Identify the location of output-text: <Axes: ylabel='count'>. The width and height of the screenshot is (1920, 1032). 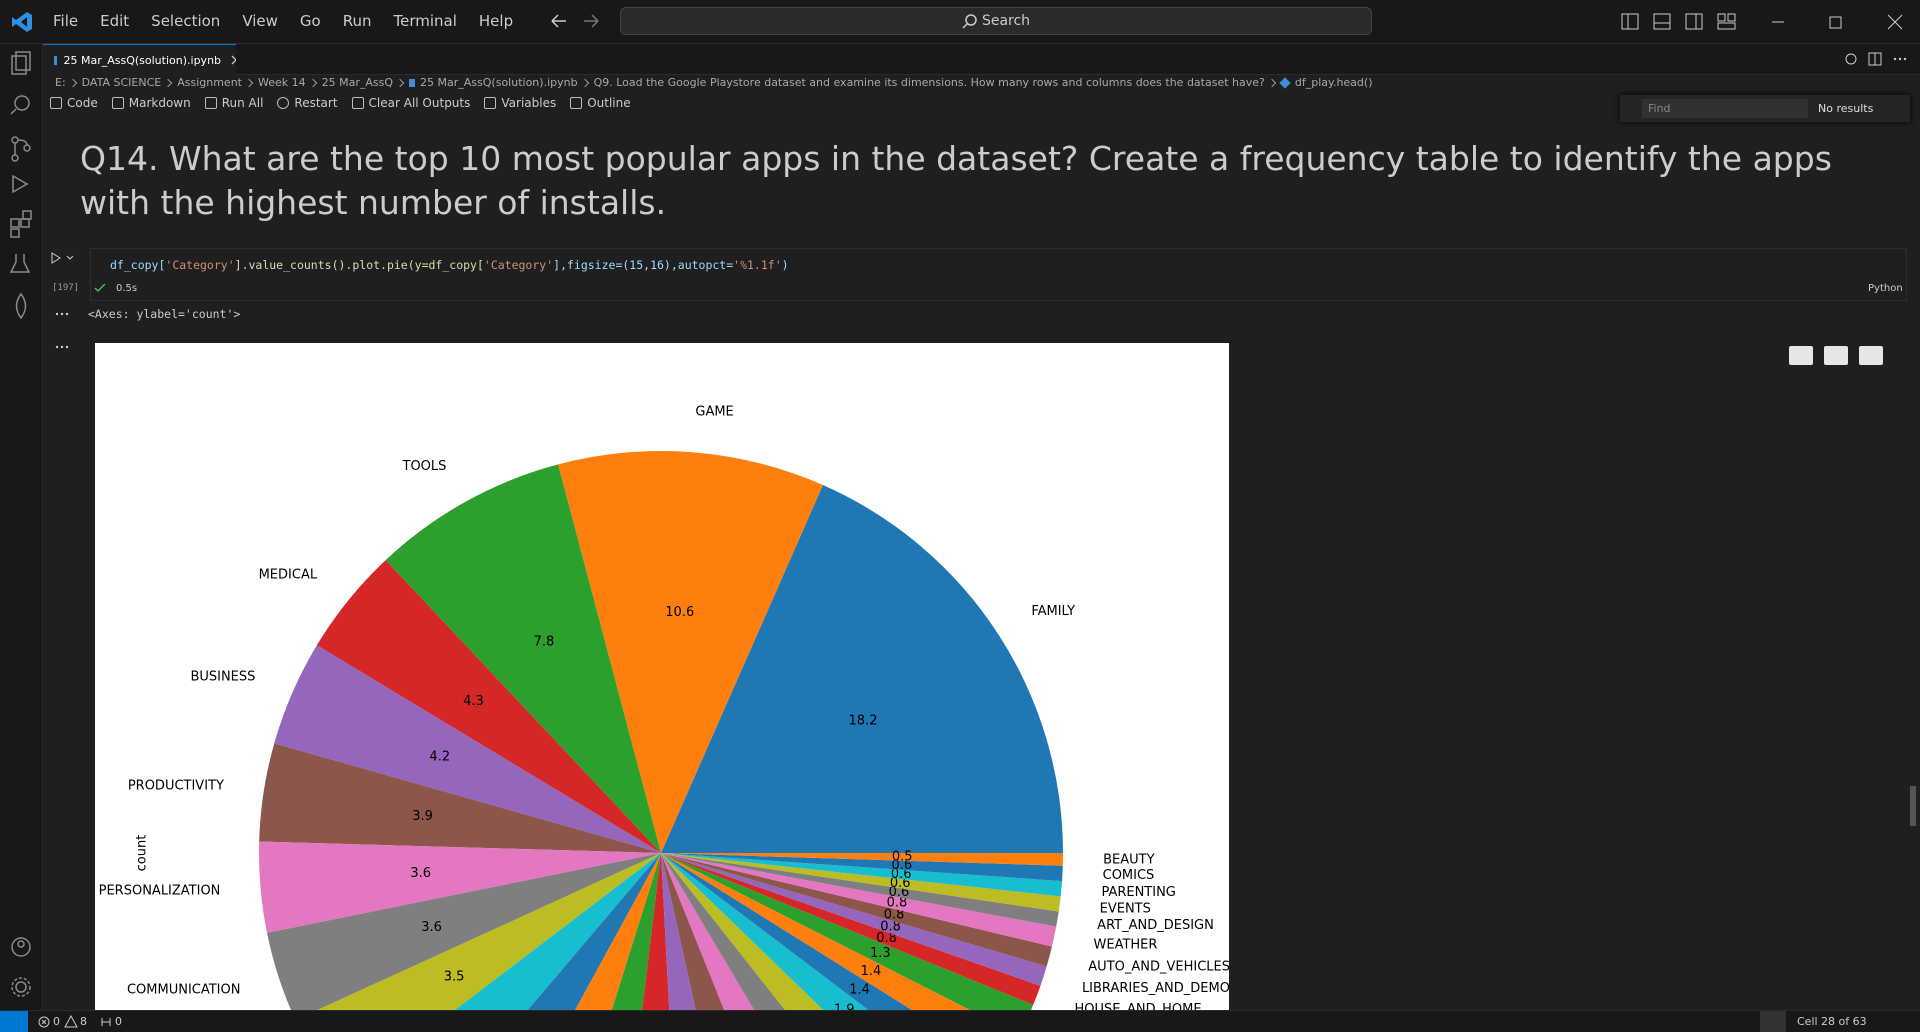
(164, 314).